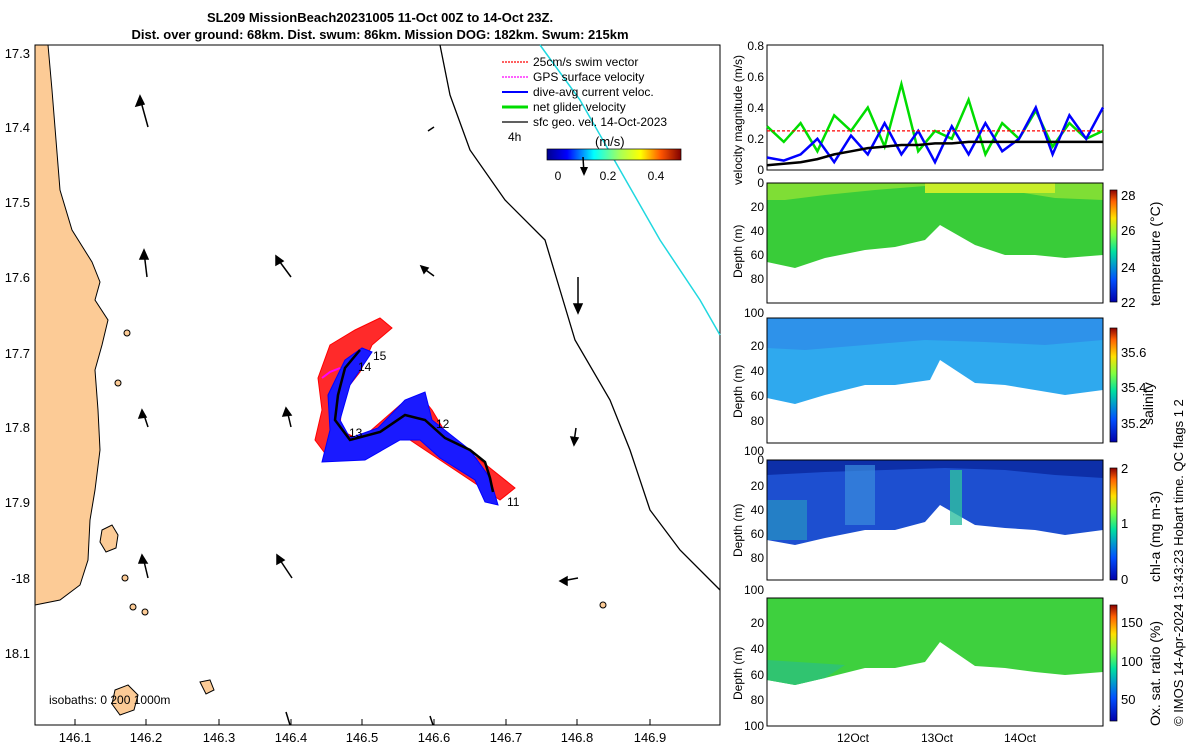  I want to click on isobath-1000m, so click(630, 190).